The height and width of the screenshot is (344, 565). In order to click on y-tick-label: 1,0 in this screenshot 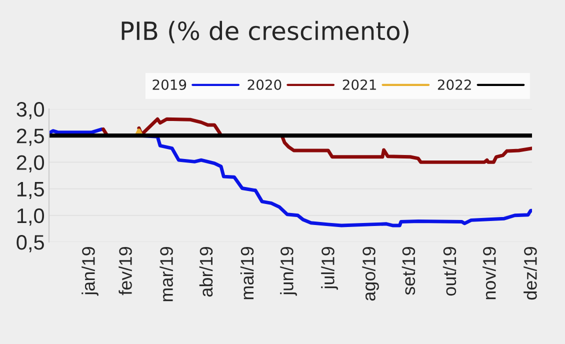, I will do `click(30, 217)`.